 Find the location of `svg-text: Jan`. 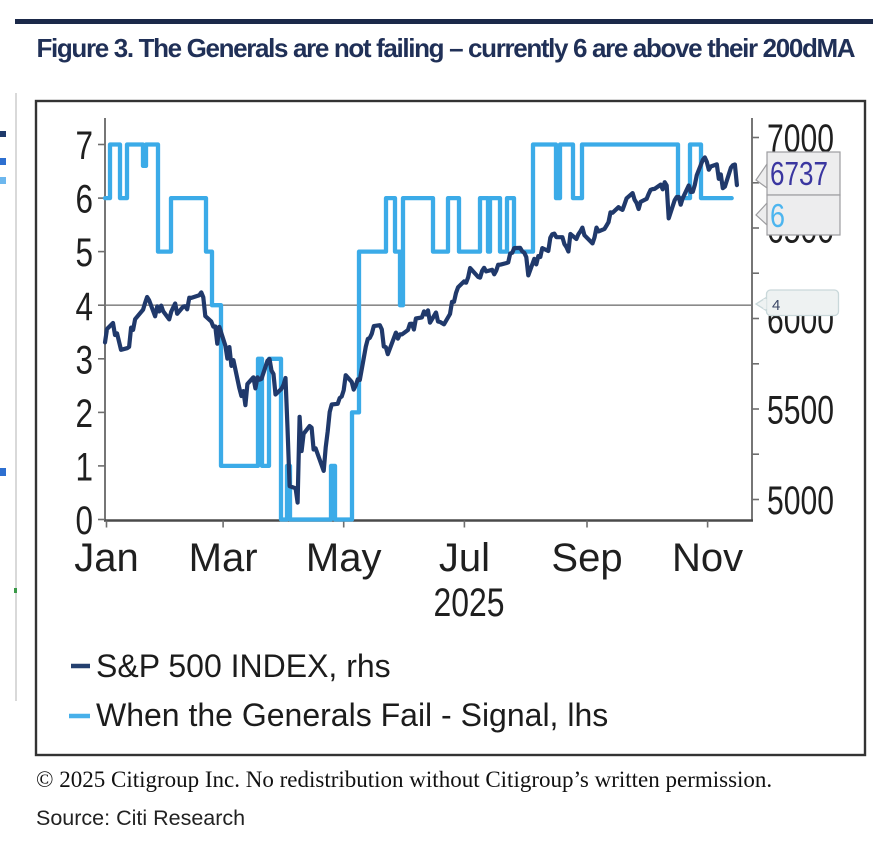

svg-text: Jan is located at coordinates (106, 558).